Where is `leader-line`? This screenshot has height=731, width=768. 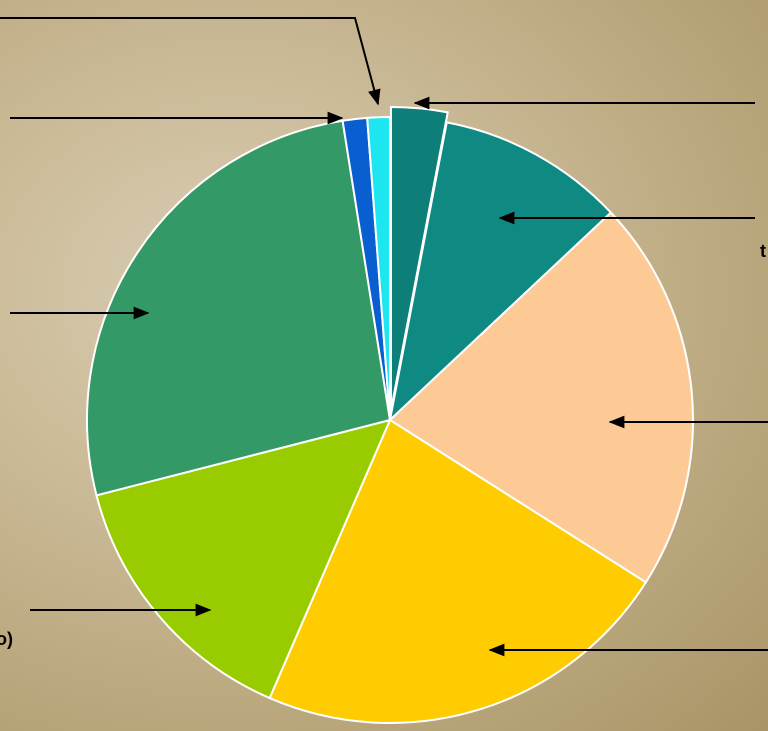
leader-line is located at coordinates (190, 61).